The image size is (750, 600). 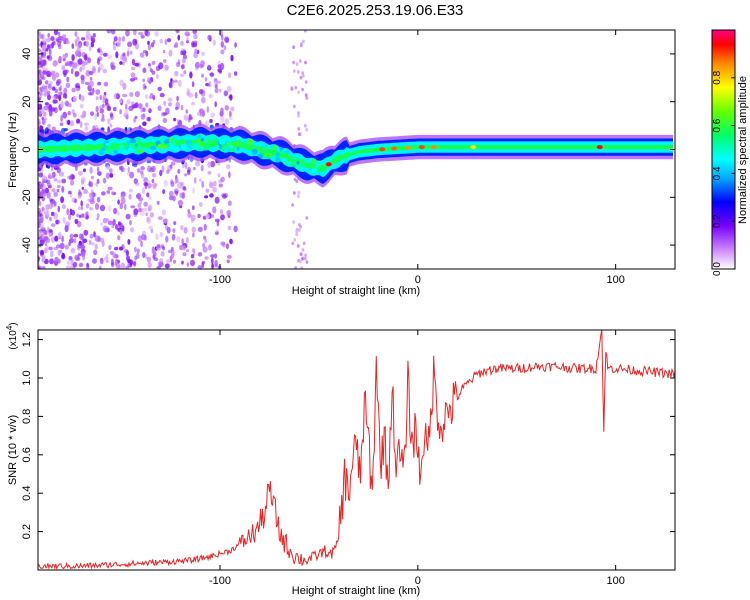 What do you see at coordinates (27, 245) in the screenshot?
I see `spectrogram-y-tick-label: -40` at bounding box center [27, 245].